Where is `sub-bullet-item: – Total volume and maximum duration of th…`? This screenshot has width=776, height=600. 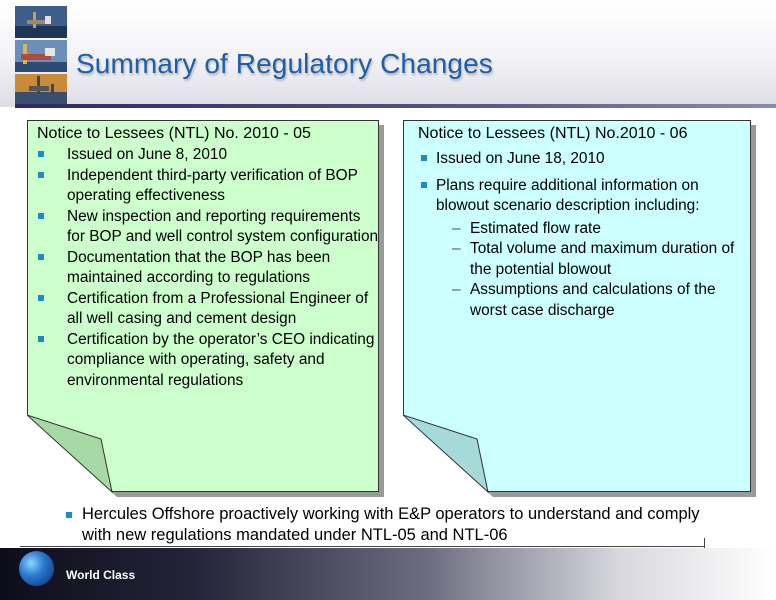 sub-bullet-item: – Total volume and maximum duration of th… is located at coordinates (593, 259).